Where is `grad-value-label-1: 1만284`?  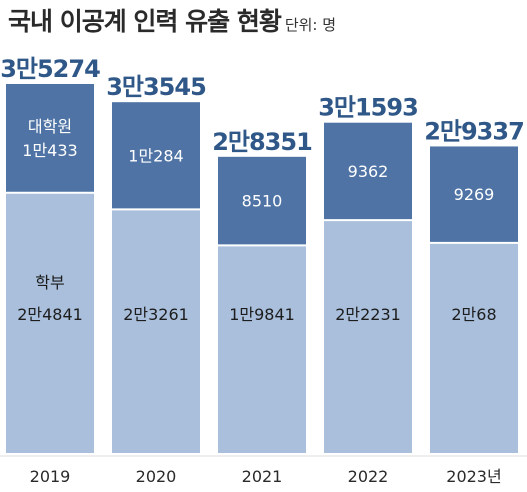
grad-value-label-1: 1만284 is located at coordinates (155, 155).